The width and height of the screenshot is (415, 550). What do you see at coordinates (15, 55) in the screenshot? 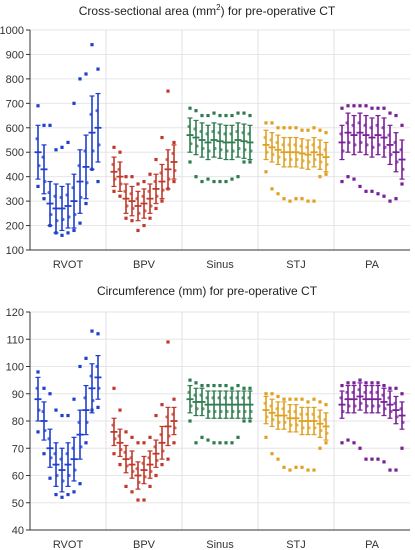
I see `y-tick-label: 900` at bounding box center [15, 55].